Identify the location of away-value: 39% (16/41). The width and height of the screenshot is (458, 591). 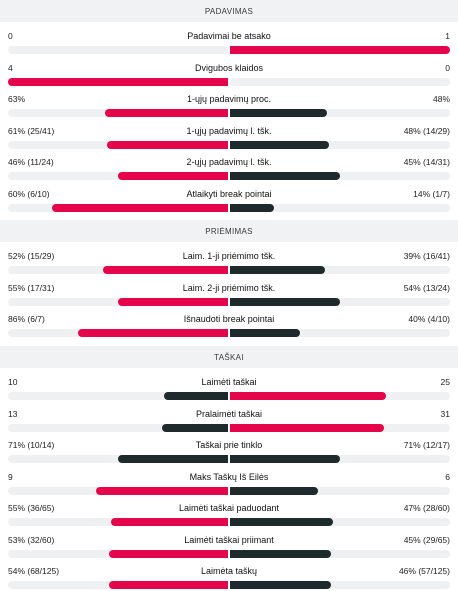
(426, 256).